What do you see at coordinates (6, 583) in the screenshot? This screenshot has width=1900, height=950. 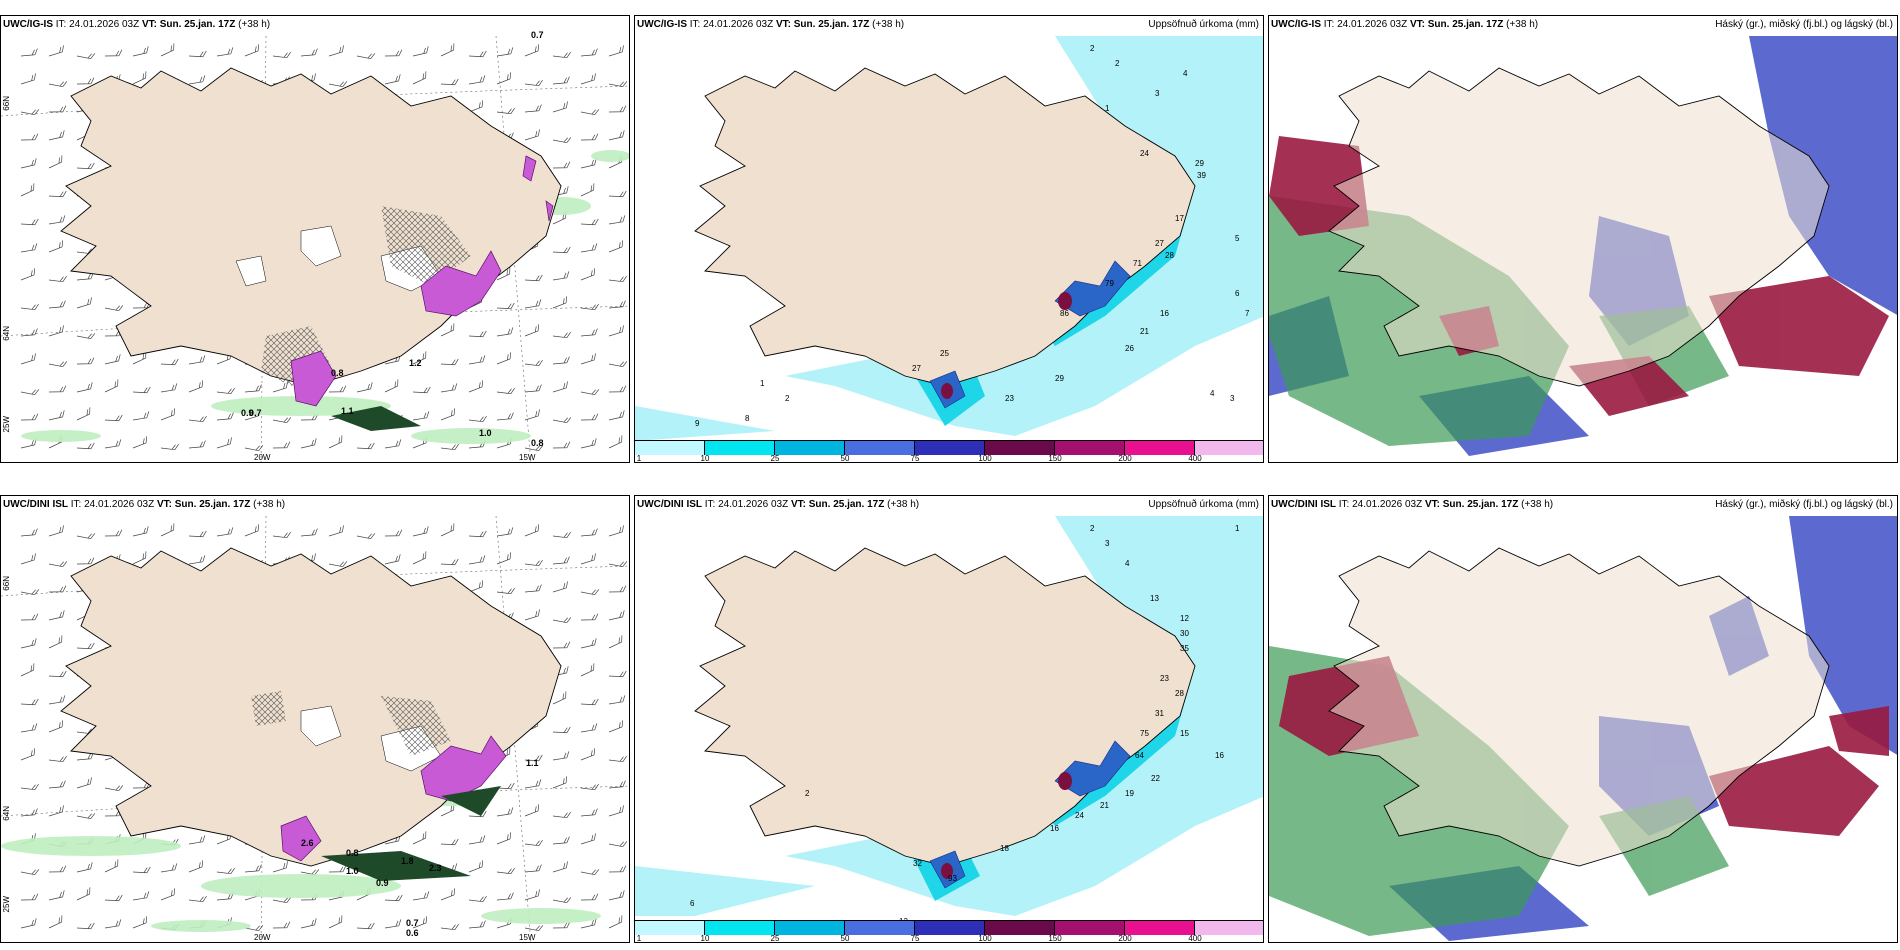 I see `lat-label-66n: 66N` at bounding box center [6, 583].